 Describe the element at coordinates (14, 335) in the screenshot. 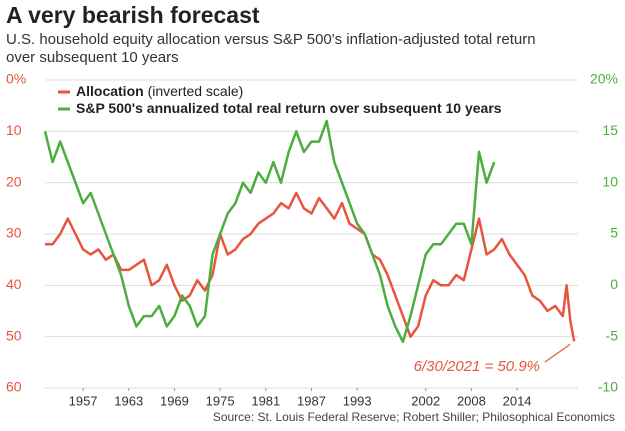

I see `y-tick-label: 50` at that location.